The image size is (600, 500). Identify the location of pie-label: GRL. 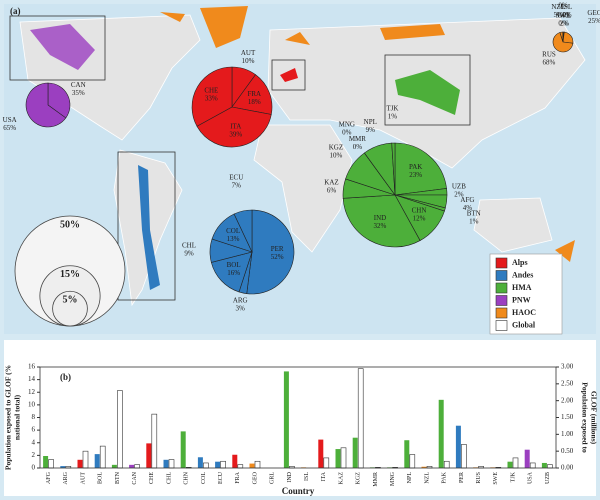
(564, 16).